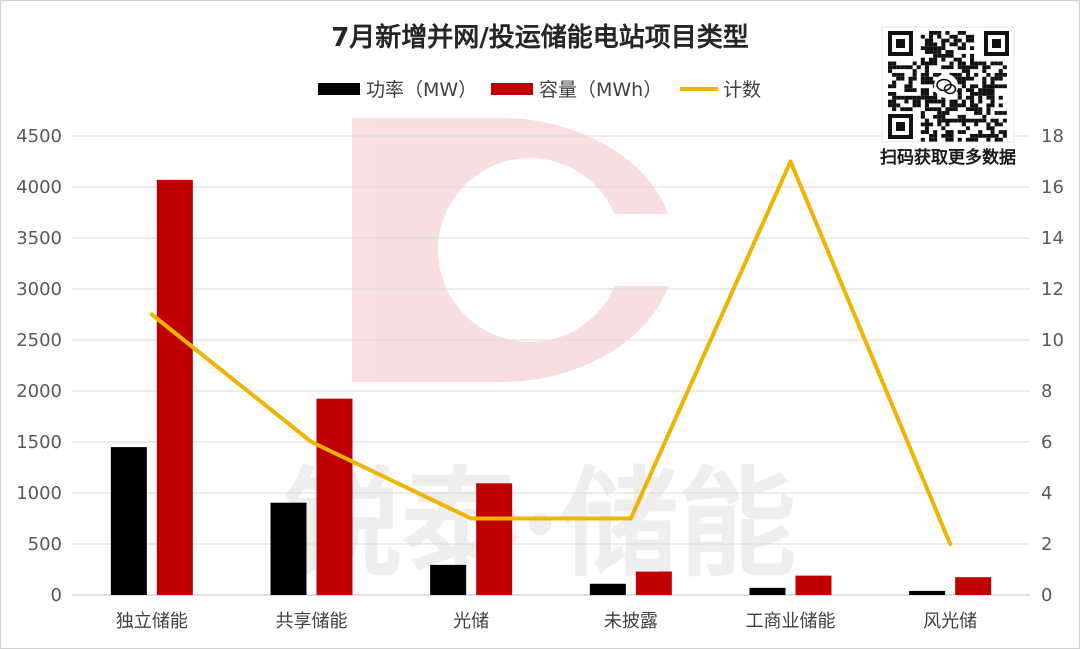 The width and height of the screenshot is (1080, 649). Describe the element at coordinates (791, 621) in the screenshot. I see `category-label: 工商业储能` at that location.